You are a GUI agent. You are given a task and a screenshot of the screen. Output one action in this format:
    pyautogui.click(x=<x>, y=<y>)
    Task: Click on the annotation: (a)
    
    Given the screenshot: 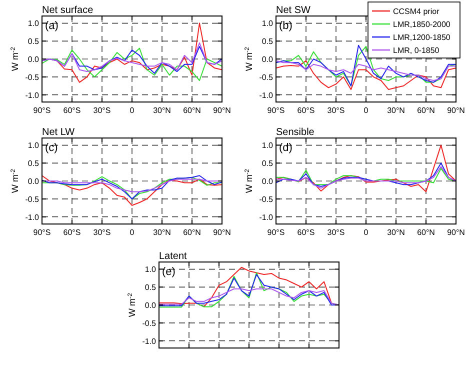 What is the action you would take?
    pyautogui.click(x=51, y=26)
    